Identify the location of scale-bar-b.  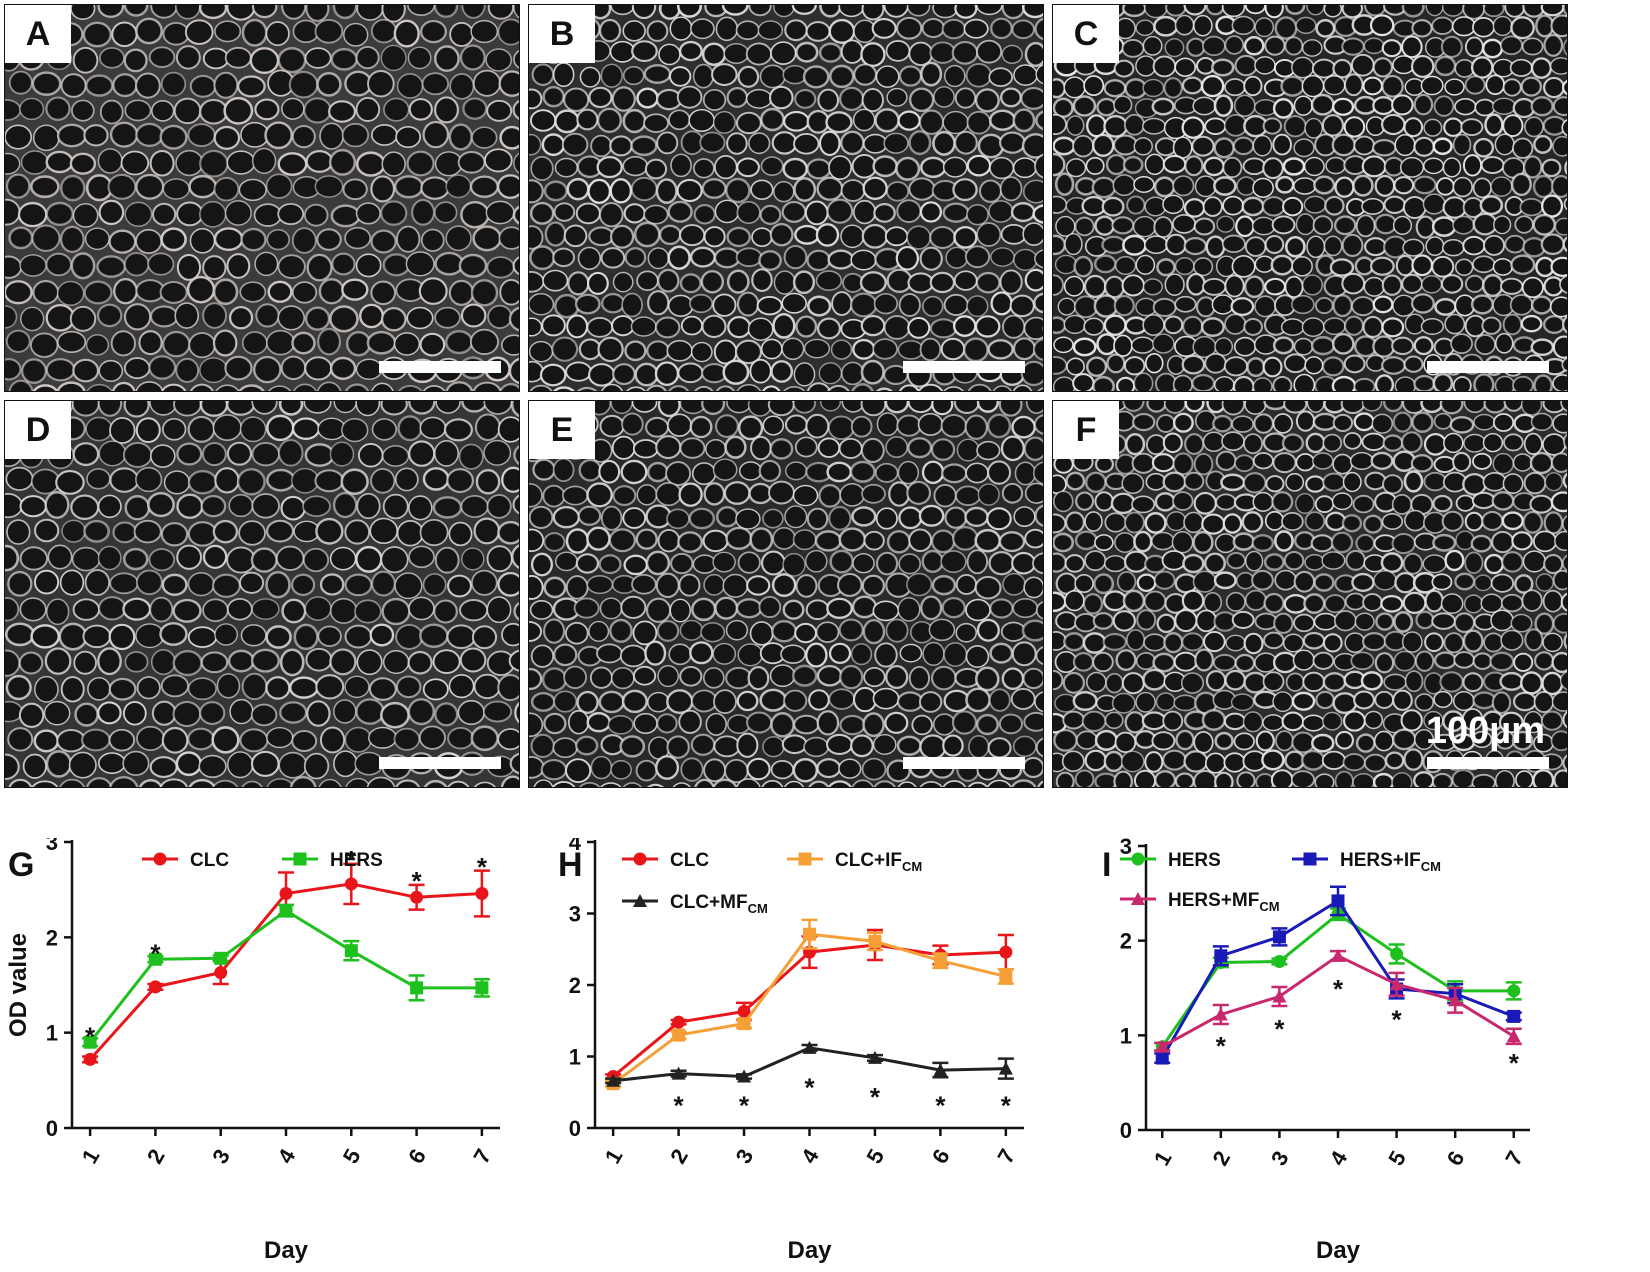
(964, 367).